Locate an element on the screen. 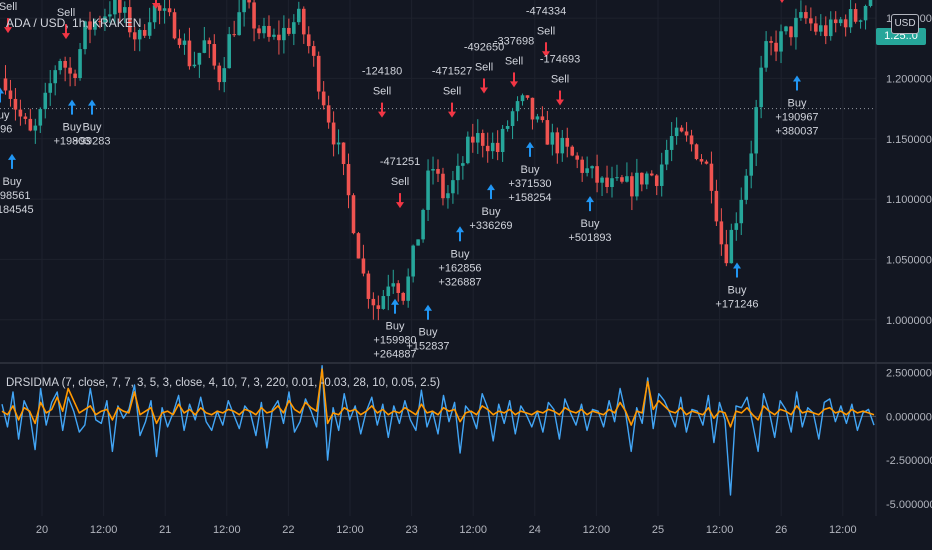 This screenshot has width=932, height=550. time-tick-label: 21 is located at coordinates (165, 530).